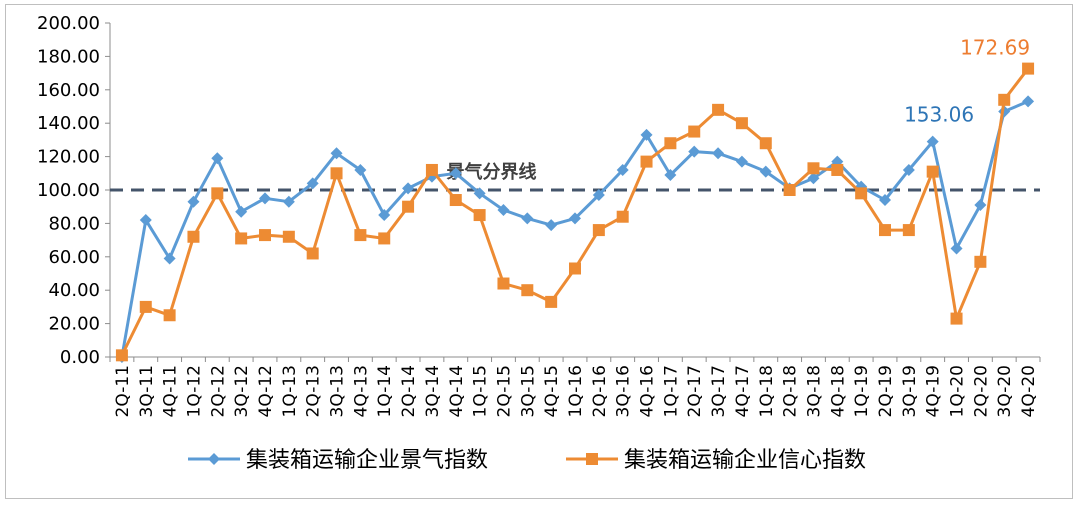 This screenshot has width=1080, height=505. Describe the element at coordinates (68, 23) in the screenshot. I see `y-tick-label: 200.00` at that location.